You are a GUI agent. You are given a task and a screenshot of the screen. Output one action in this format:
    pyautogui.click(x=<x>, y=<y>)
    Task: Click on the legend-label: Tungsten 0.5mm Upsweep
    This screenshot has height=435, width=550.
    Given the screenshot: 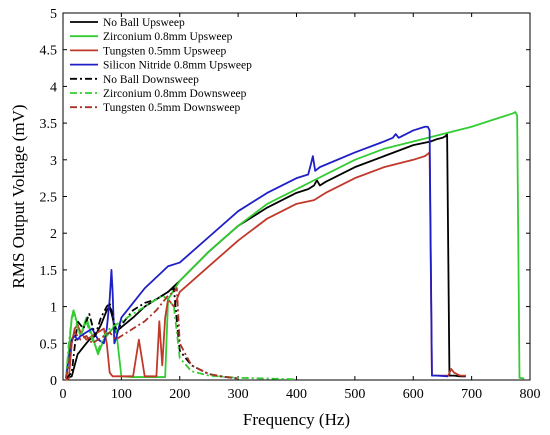 What is the action you would take?
    pyautogui.click(x=164, y=51)
    